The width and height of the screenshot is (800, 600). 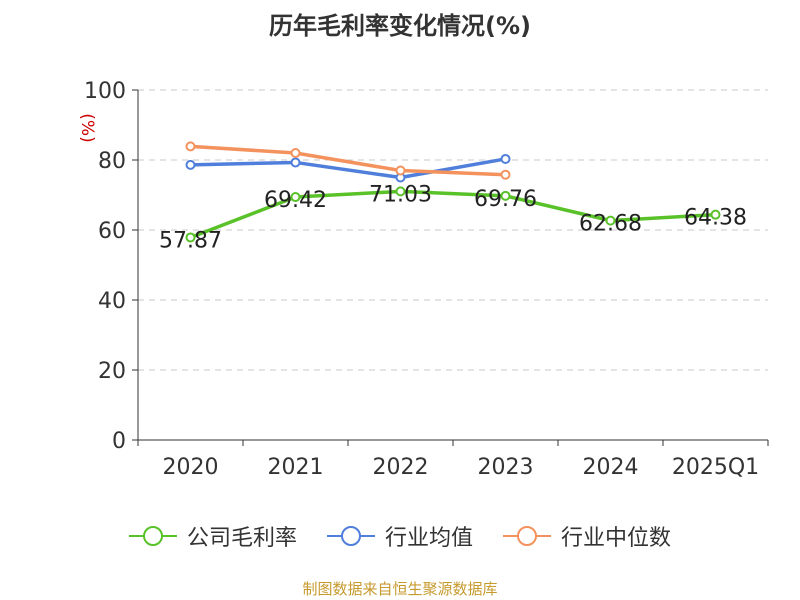 What do you see at coordinates (105, 91) in the screenshot?
I see `y-tick-label: 100` at bounding box center [105, 91].